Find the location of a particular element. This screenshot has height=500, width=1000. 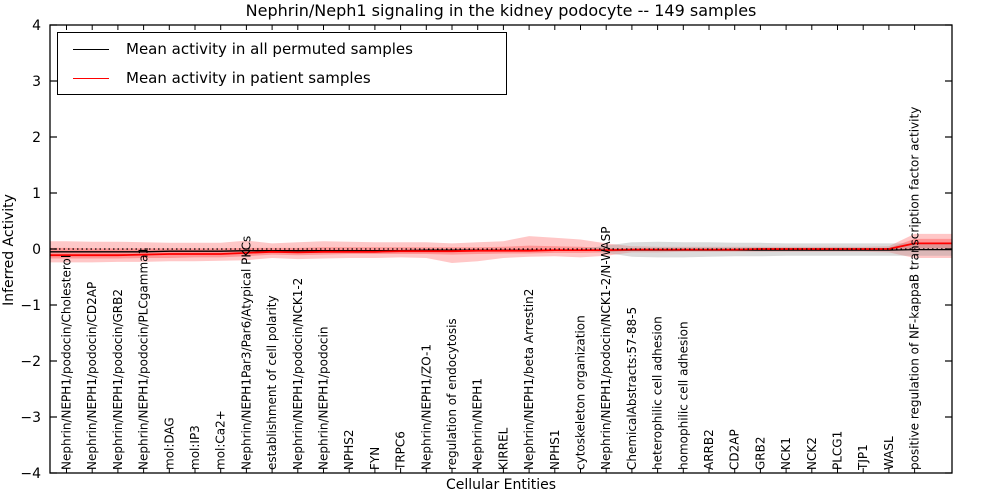

x-tick-label: establishment of cell polarity is located at coordinates (272, 382).